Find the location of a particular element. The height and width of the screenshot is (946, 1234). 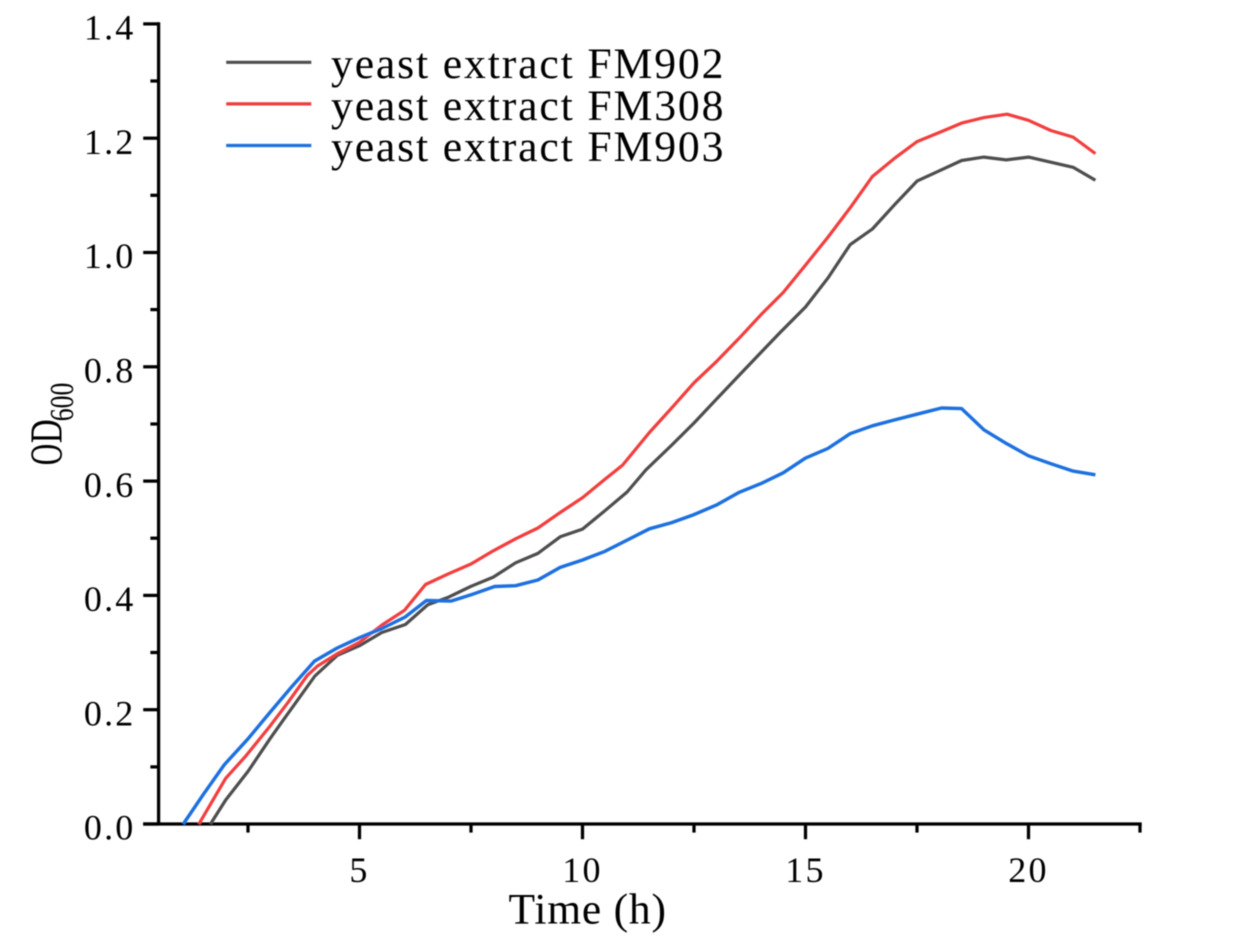

svg-text: 0.6 is located at coordinates (110, 485).